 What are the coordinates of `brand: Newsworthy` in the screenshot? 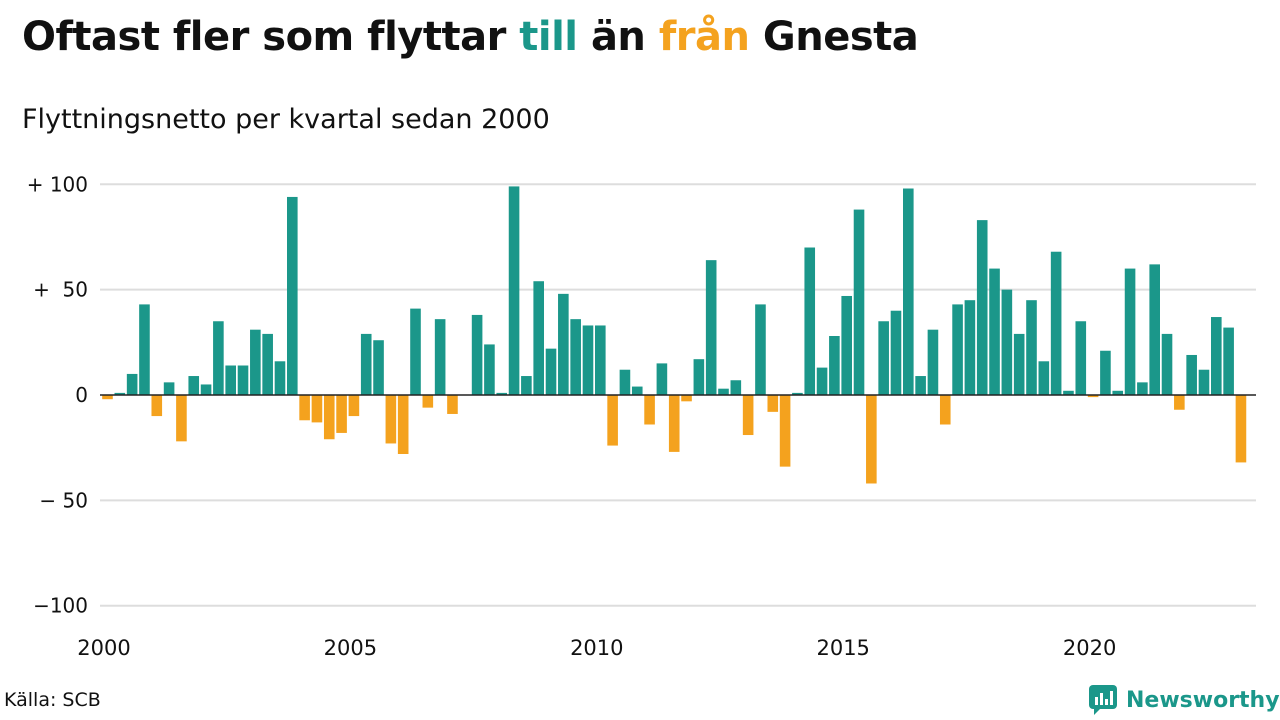 It's located at (1184, 700).